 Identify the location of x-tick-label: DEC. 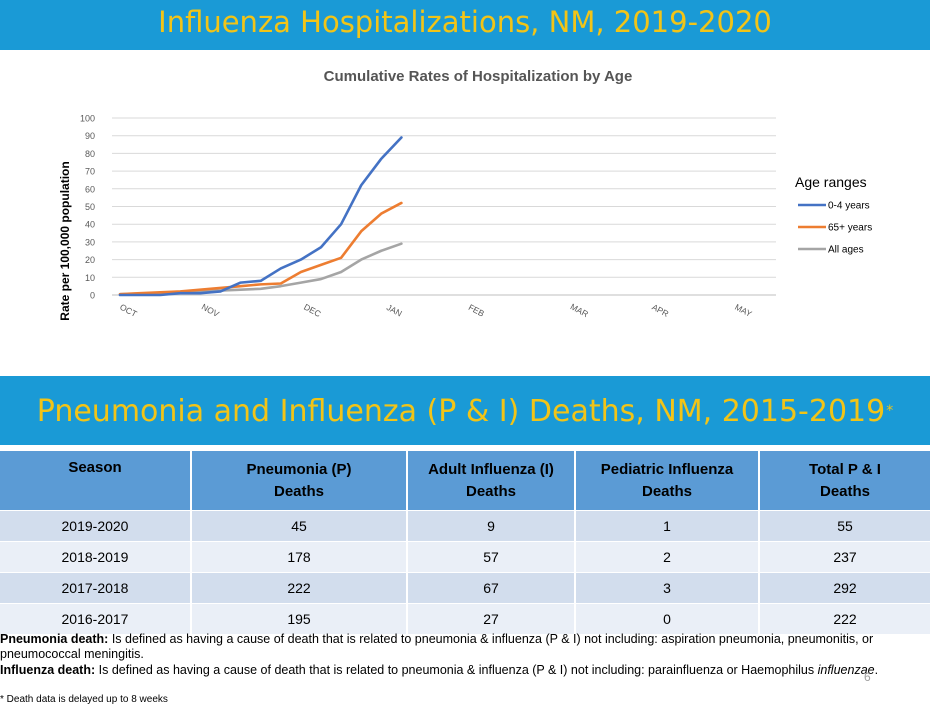
(312, 310).